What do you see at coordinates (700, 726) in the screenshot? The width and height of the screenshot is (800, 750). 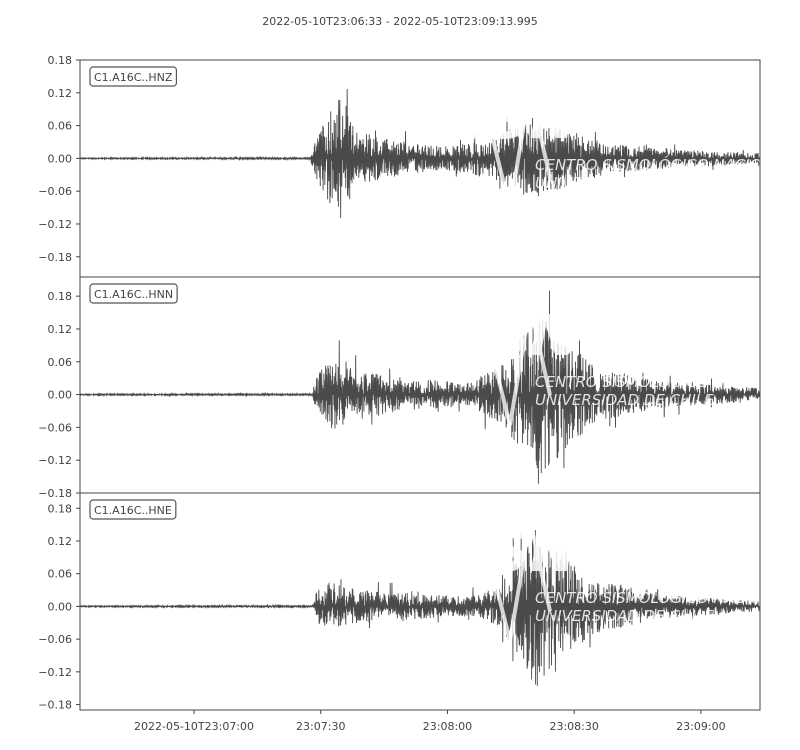 I see `x-tick-label: 23:09:00` at bounding box center [700, 726].